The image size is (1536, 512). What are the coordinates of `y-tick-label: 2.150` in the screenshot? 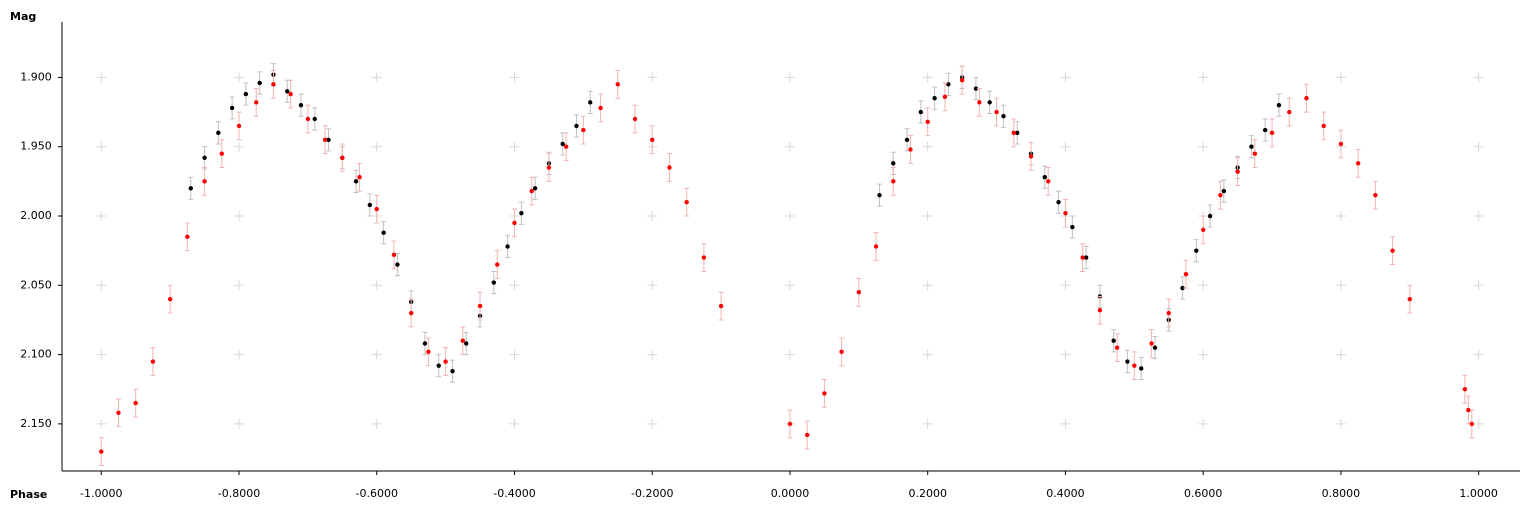 It's located at (36, 423).